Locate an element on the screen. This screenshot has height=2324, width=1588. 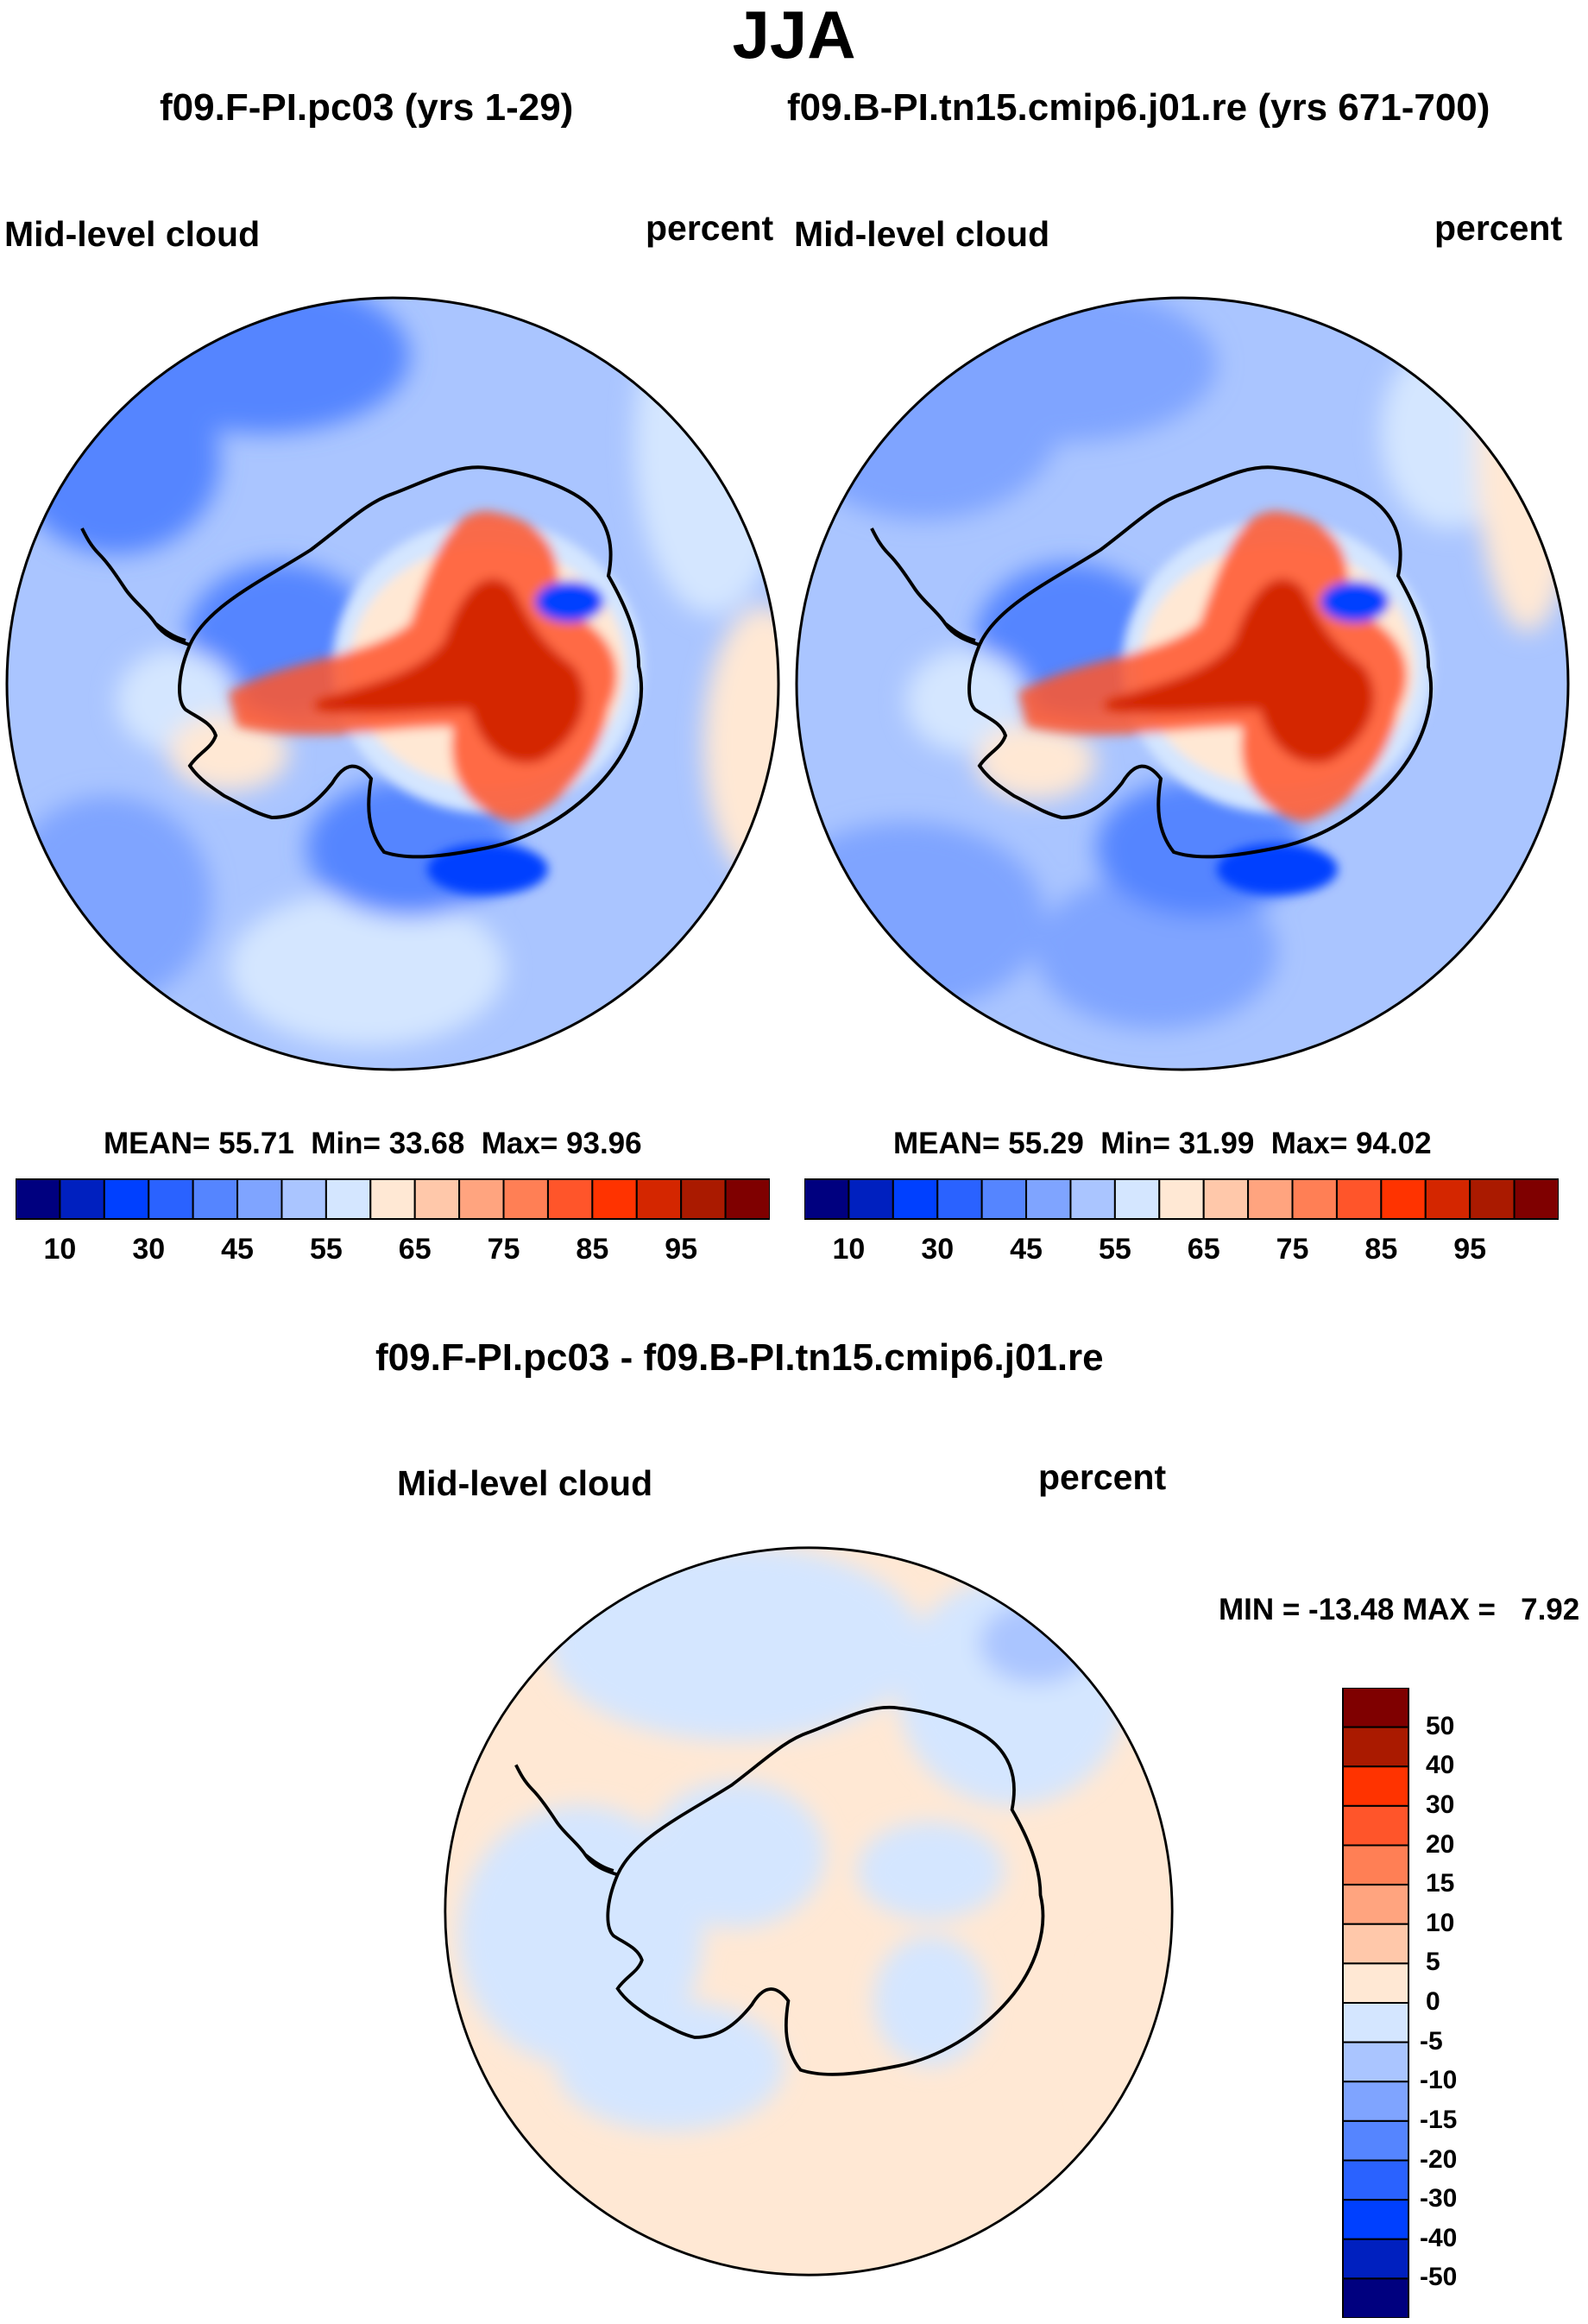
colorbar-tick-label: 15 is located at coordinates (1440, 1884).